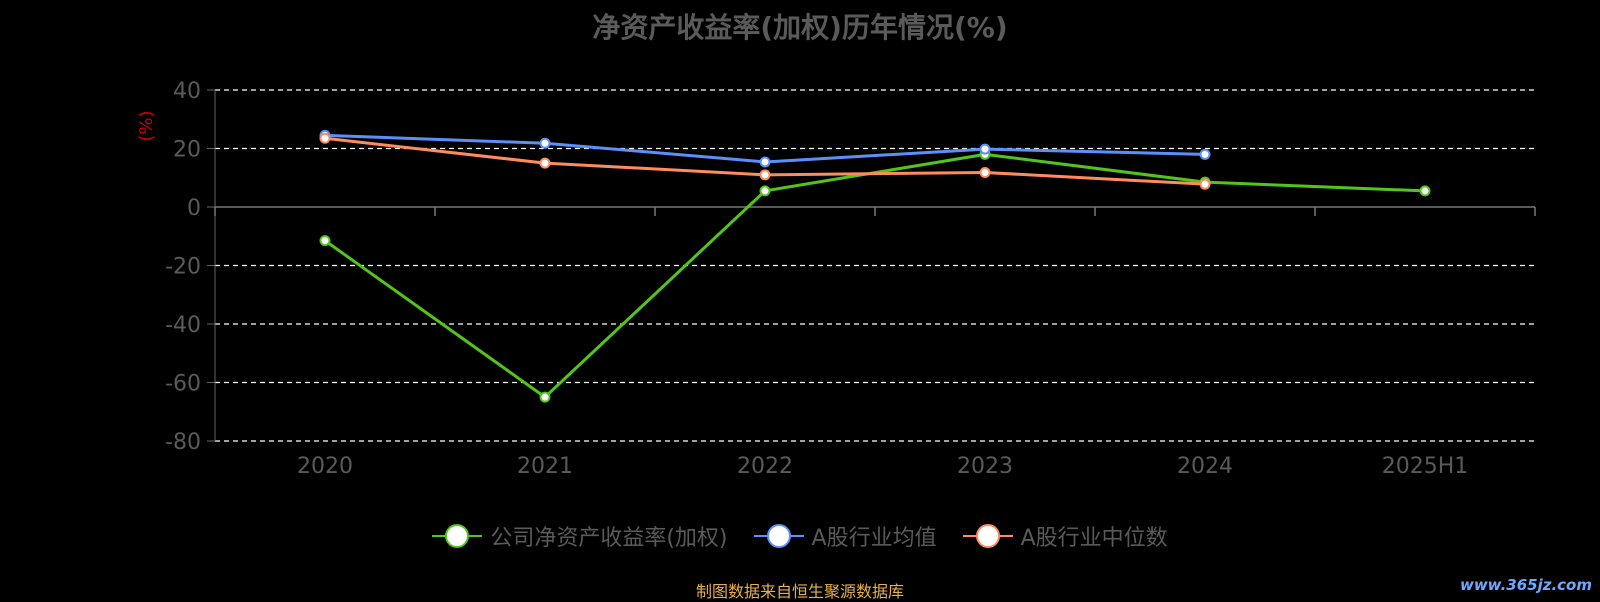  I want to click on y-tick-label: -60, so click(183, 384).